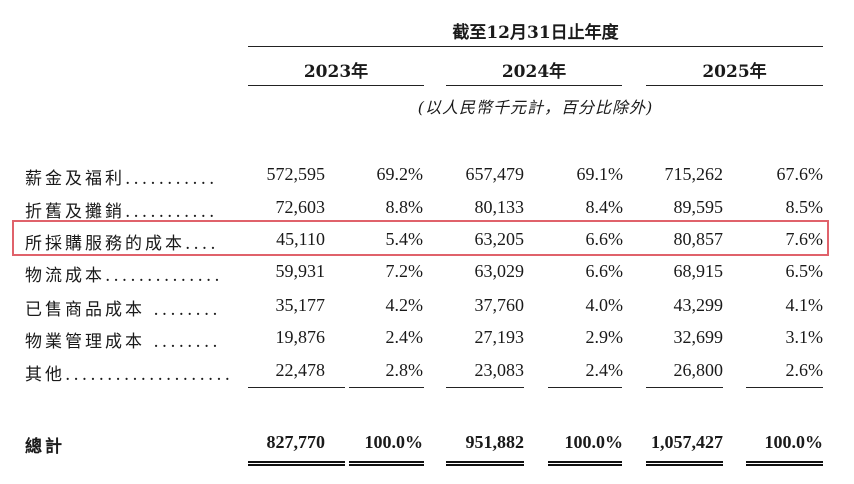  Describe the element at coordinates (698, 207) in the screenshot. I see `value-2025: 89,595` at that location.